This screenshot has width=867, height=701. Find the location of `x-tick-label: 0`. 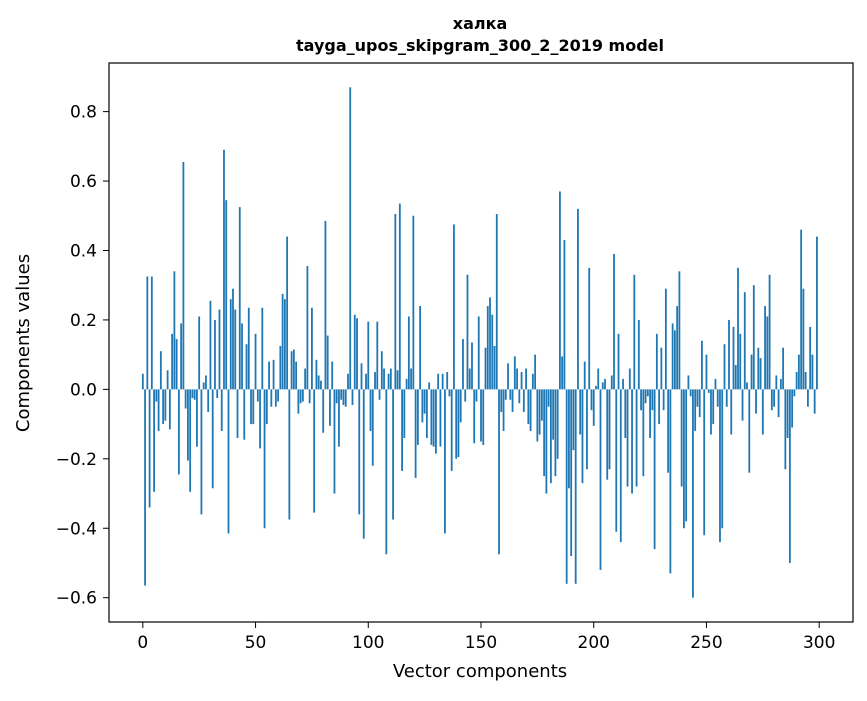

x-tick-label: 0 is located at coordinates (142, 643).